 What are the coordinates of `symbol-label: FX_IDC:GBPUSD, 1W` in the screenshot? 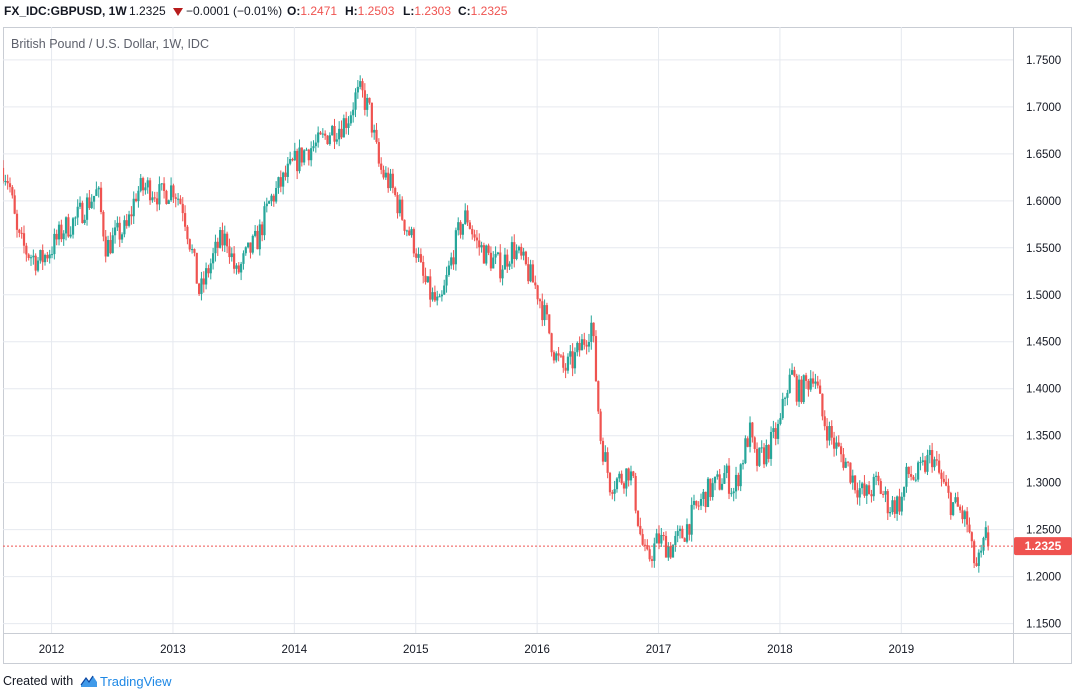 It's located at (65, 11).